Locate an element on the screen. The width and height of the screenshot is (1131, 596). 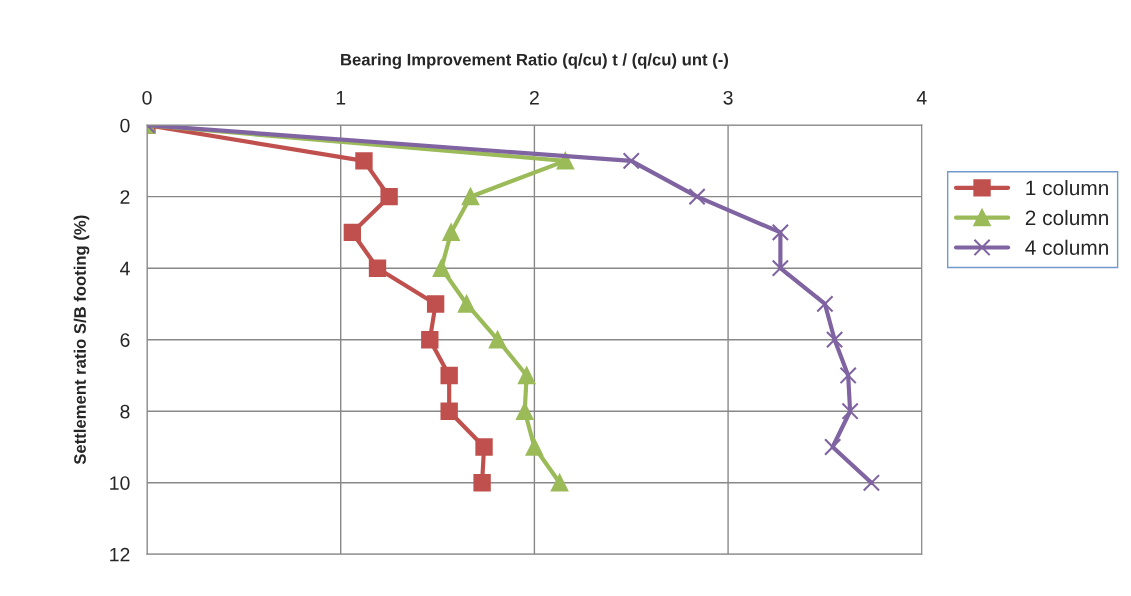
y-tick-label: 0 is located at coordinates (125, 125).